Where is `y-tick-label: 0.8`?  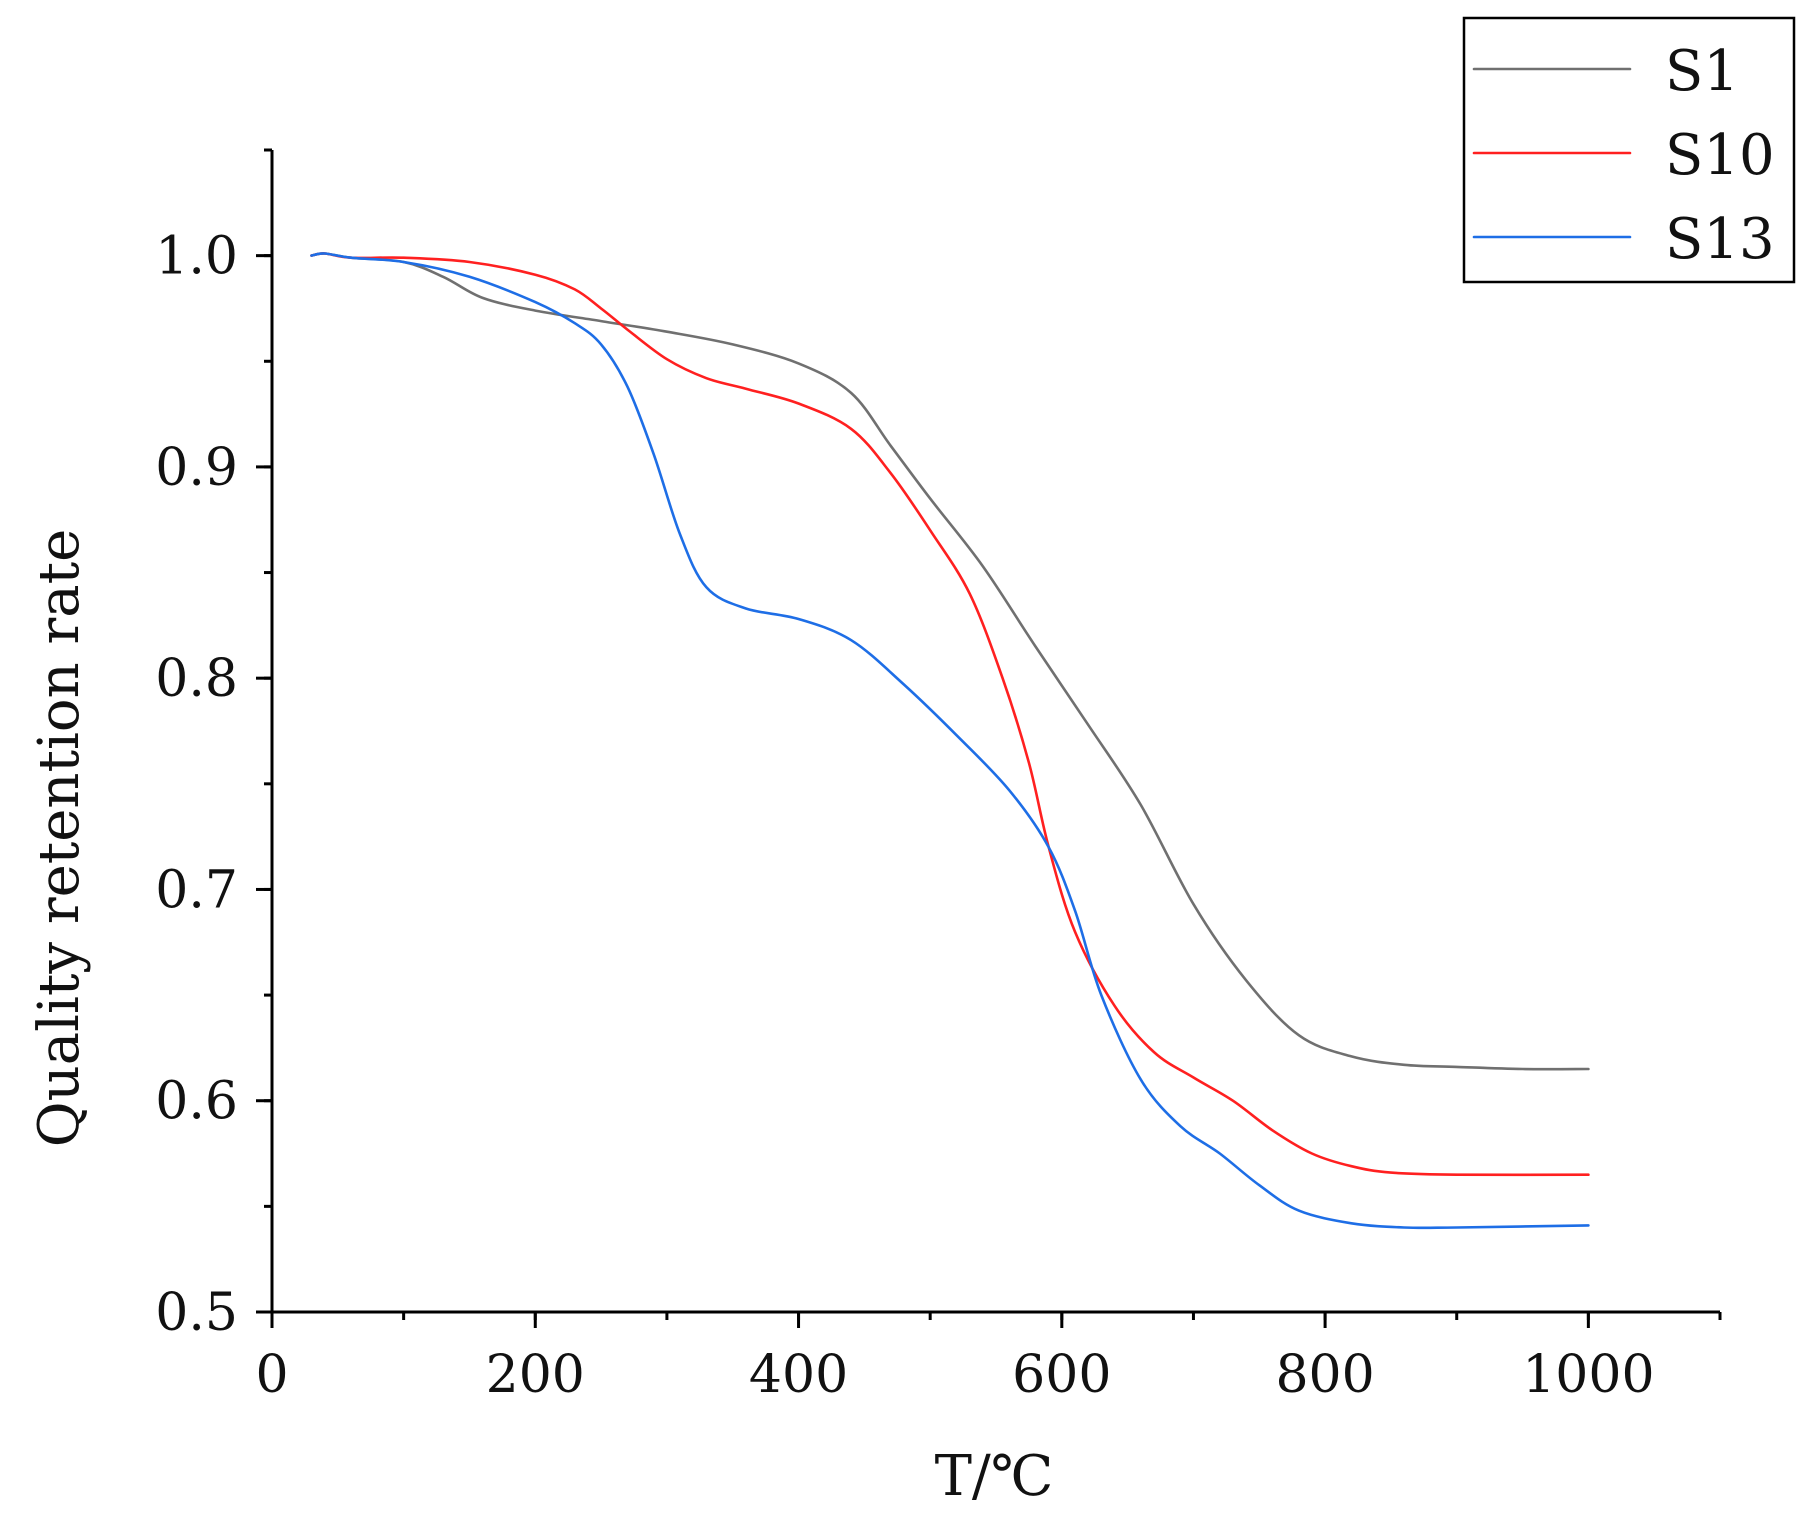 y-tick-label: 0.8 is located at coordinates (196, 679).